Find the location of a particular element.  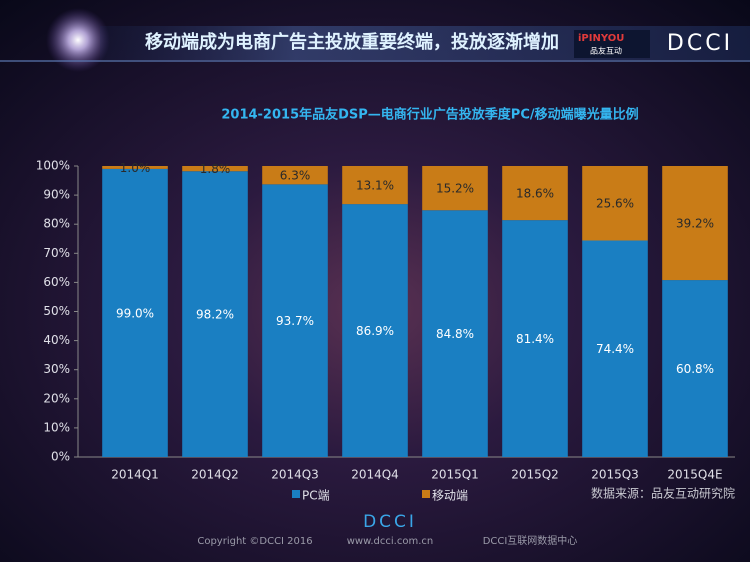

data-label: 98.2% is located at coordinates (215, 315).